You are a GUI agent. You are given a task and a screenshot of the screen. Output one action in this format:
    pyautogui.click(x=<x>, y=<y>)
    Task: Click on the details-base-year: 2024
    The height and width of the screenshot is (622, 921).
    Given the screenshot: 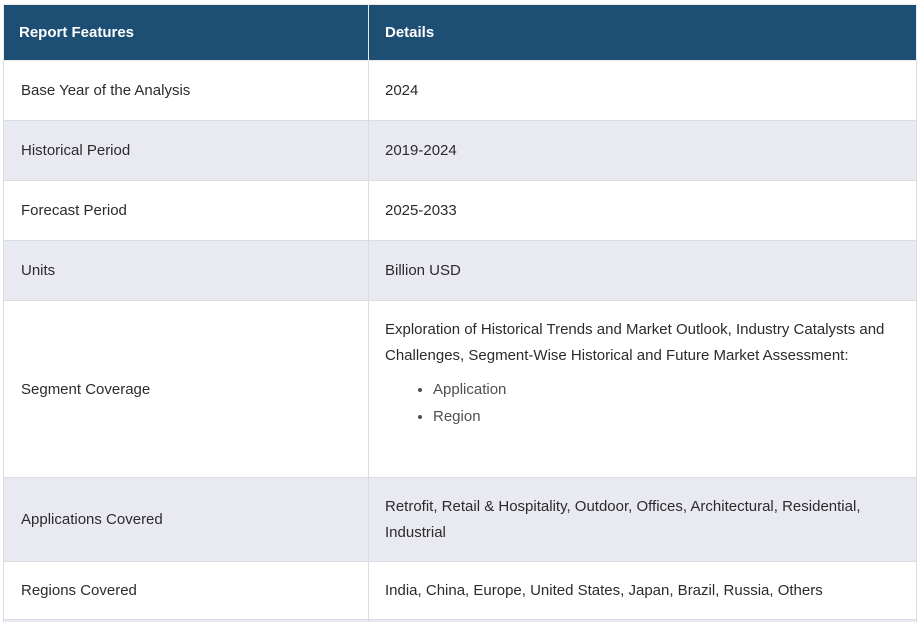 What is the action you would take?
    pyautogui.click(x=642, y=90)
    